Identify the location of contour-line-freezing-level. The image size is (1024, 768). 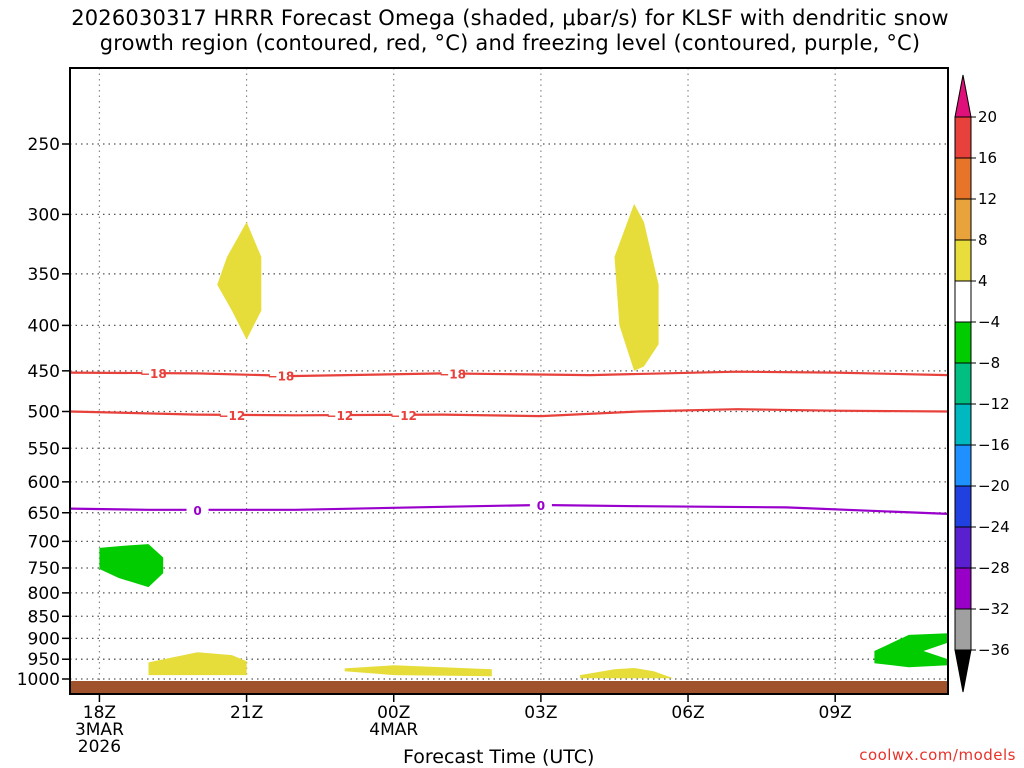
(509, 509).